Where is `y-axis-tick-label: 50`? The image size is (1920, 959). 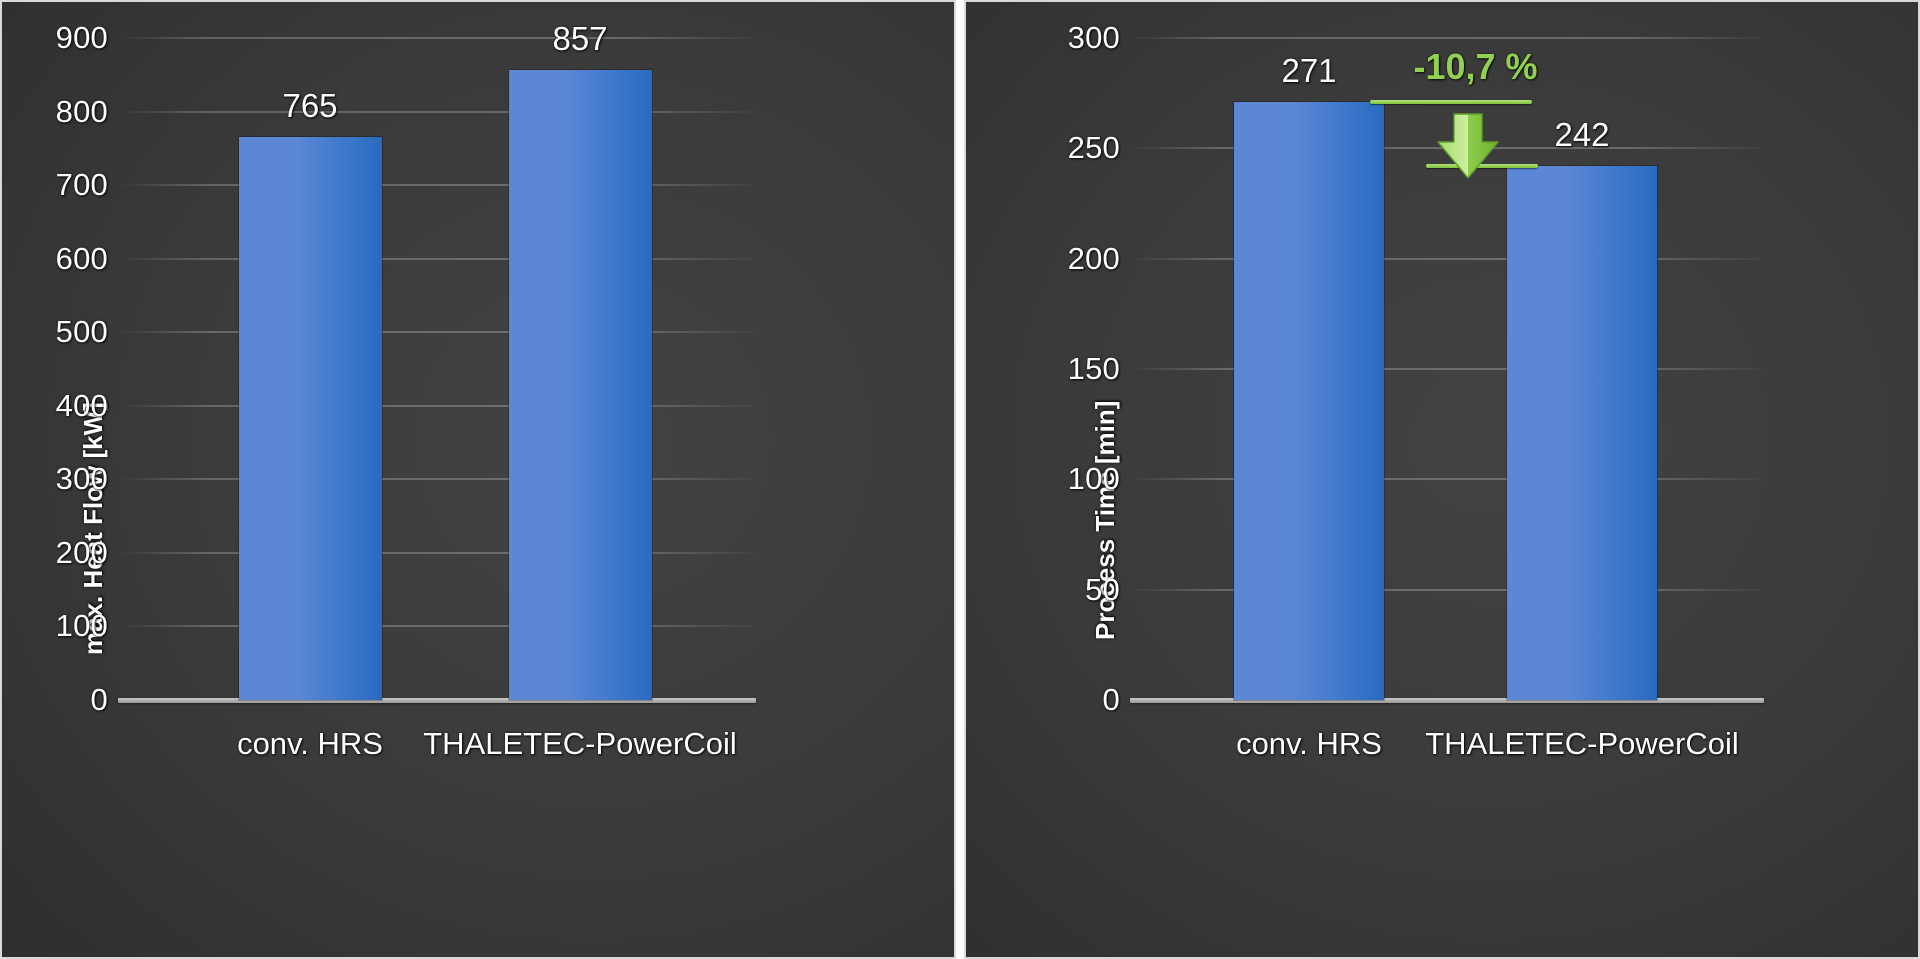
y-axis-tick-label: 50 is located at coordinates (1102, 589).